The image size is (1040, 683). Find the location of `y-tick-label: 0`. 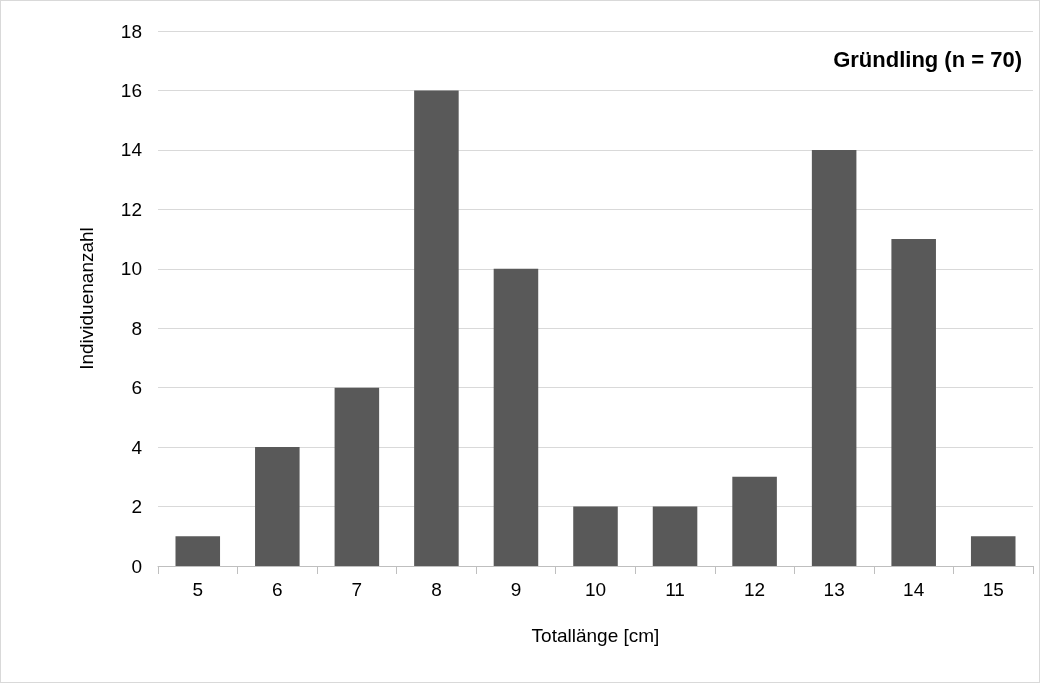

y-tick-label: 0 is located at coordinates (136, 566).